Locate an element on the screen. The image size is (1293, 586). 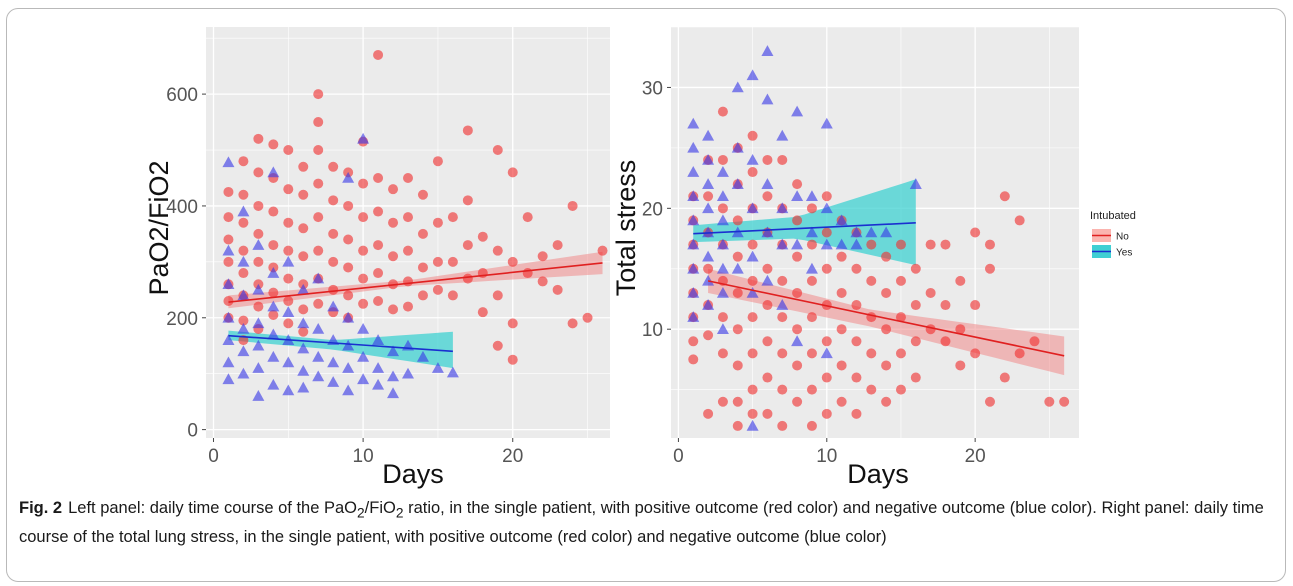
right-y-tick-label: 30 is located at coordinates (652, 88).